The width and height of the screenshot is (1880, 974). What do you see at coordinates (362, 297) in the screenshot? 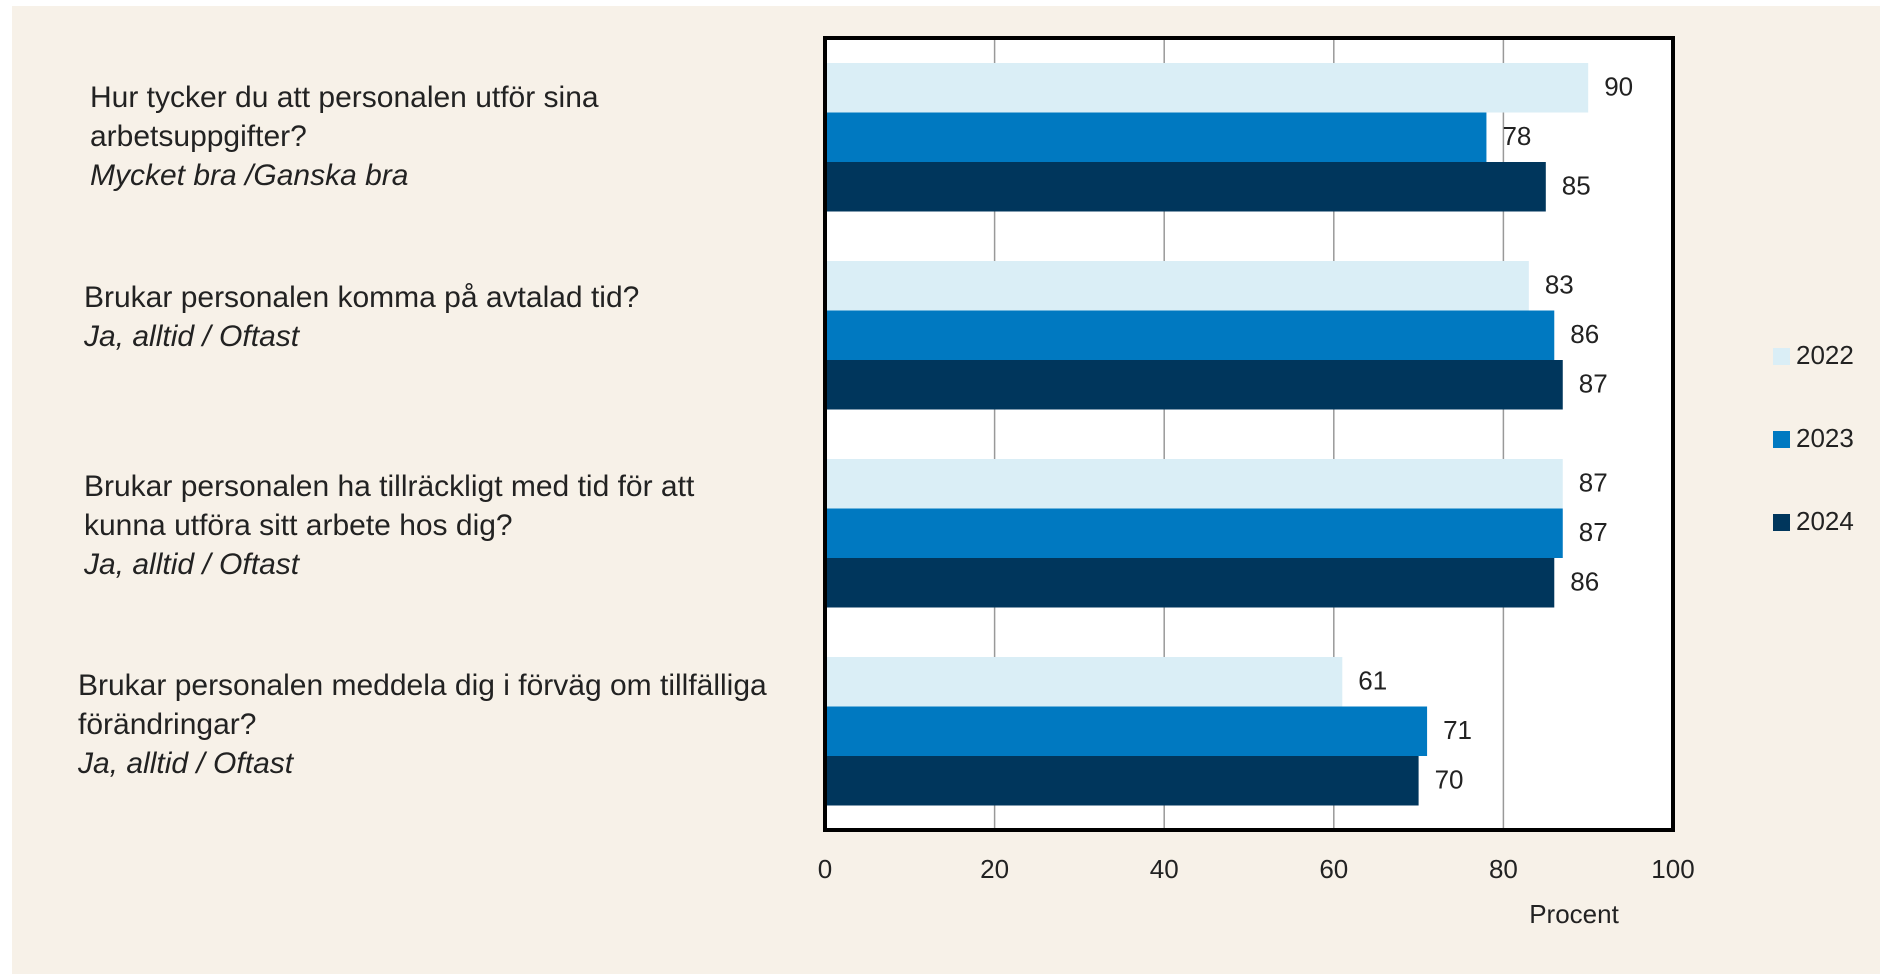
I see `question: Brukar personalen komma på avtalad tid?` at bounding box center [362, 297].